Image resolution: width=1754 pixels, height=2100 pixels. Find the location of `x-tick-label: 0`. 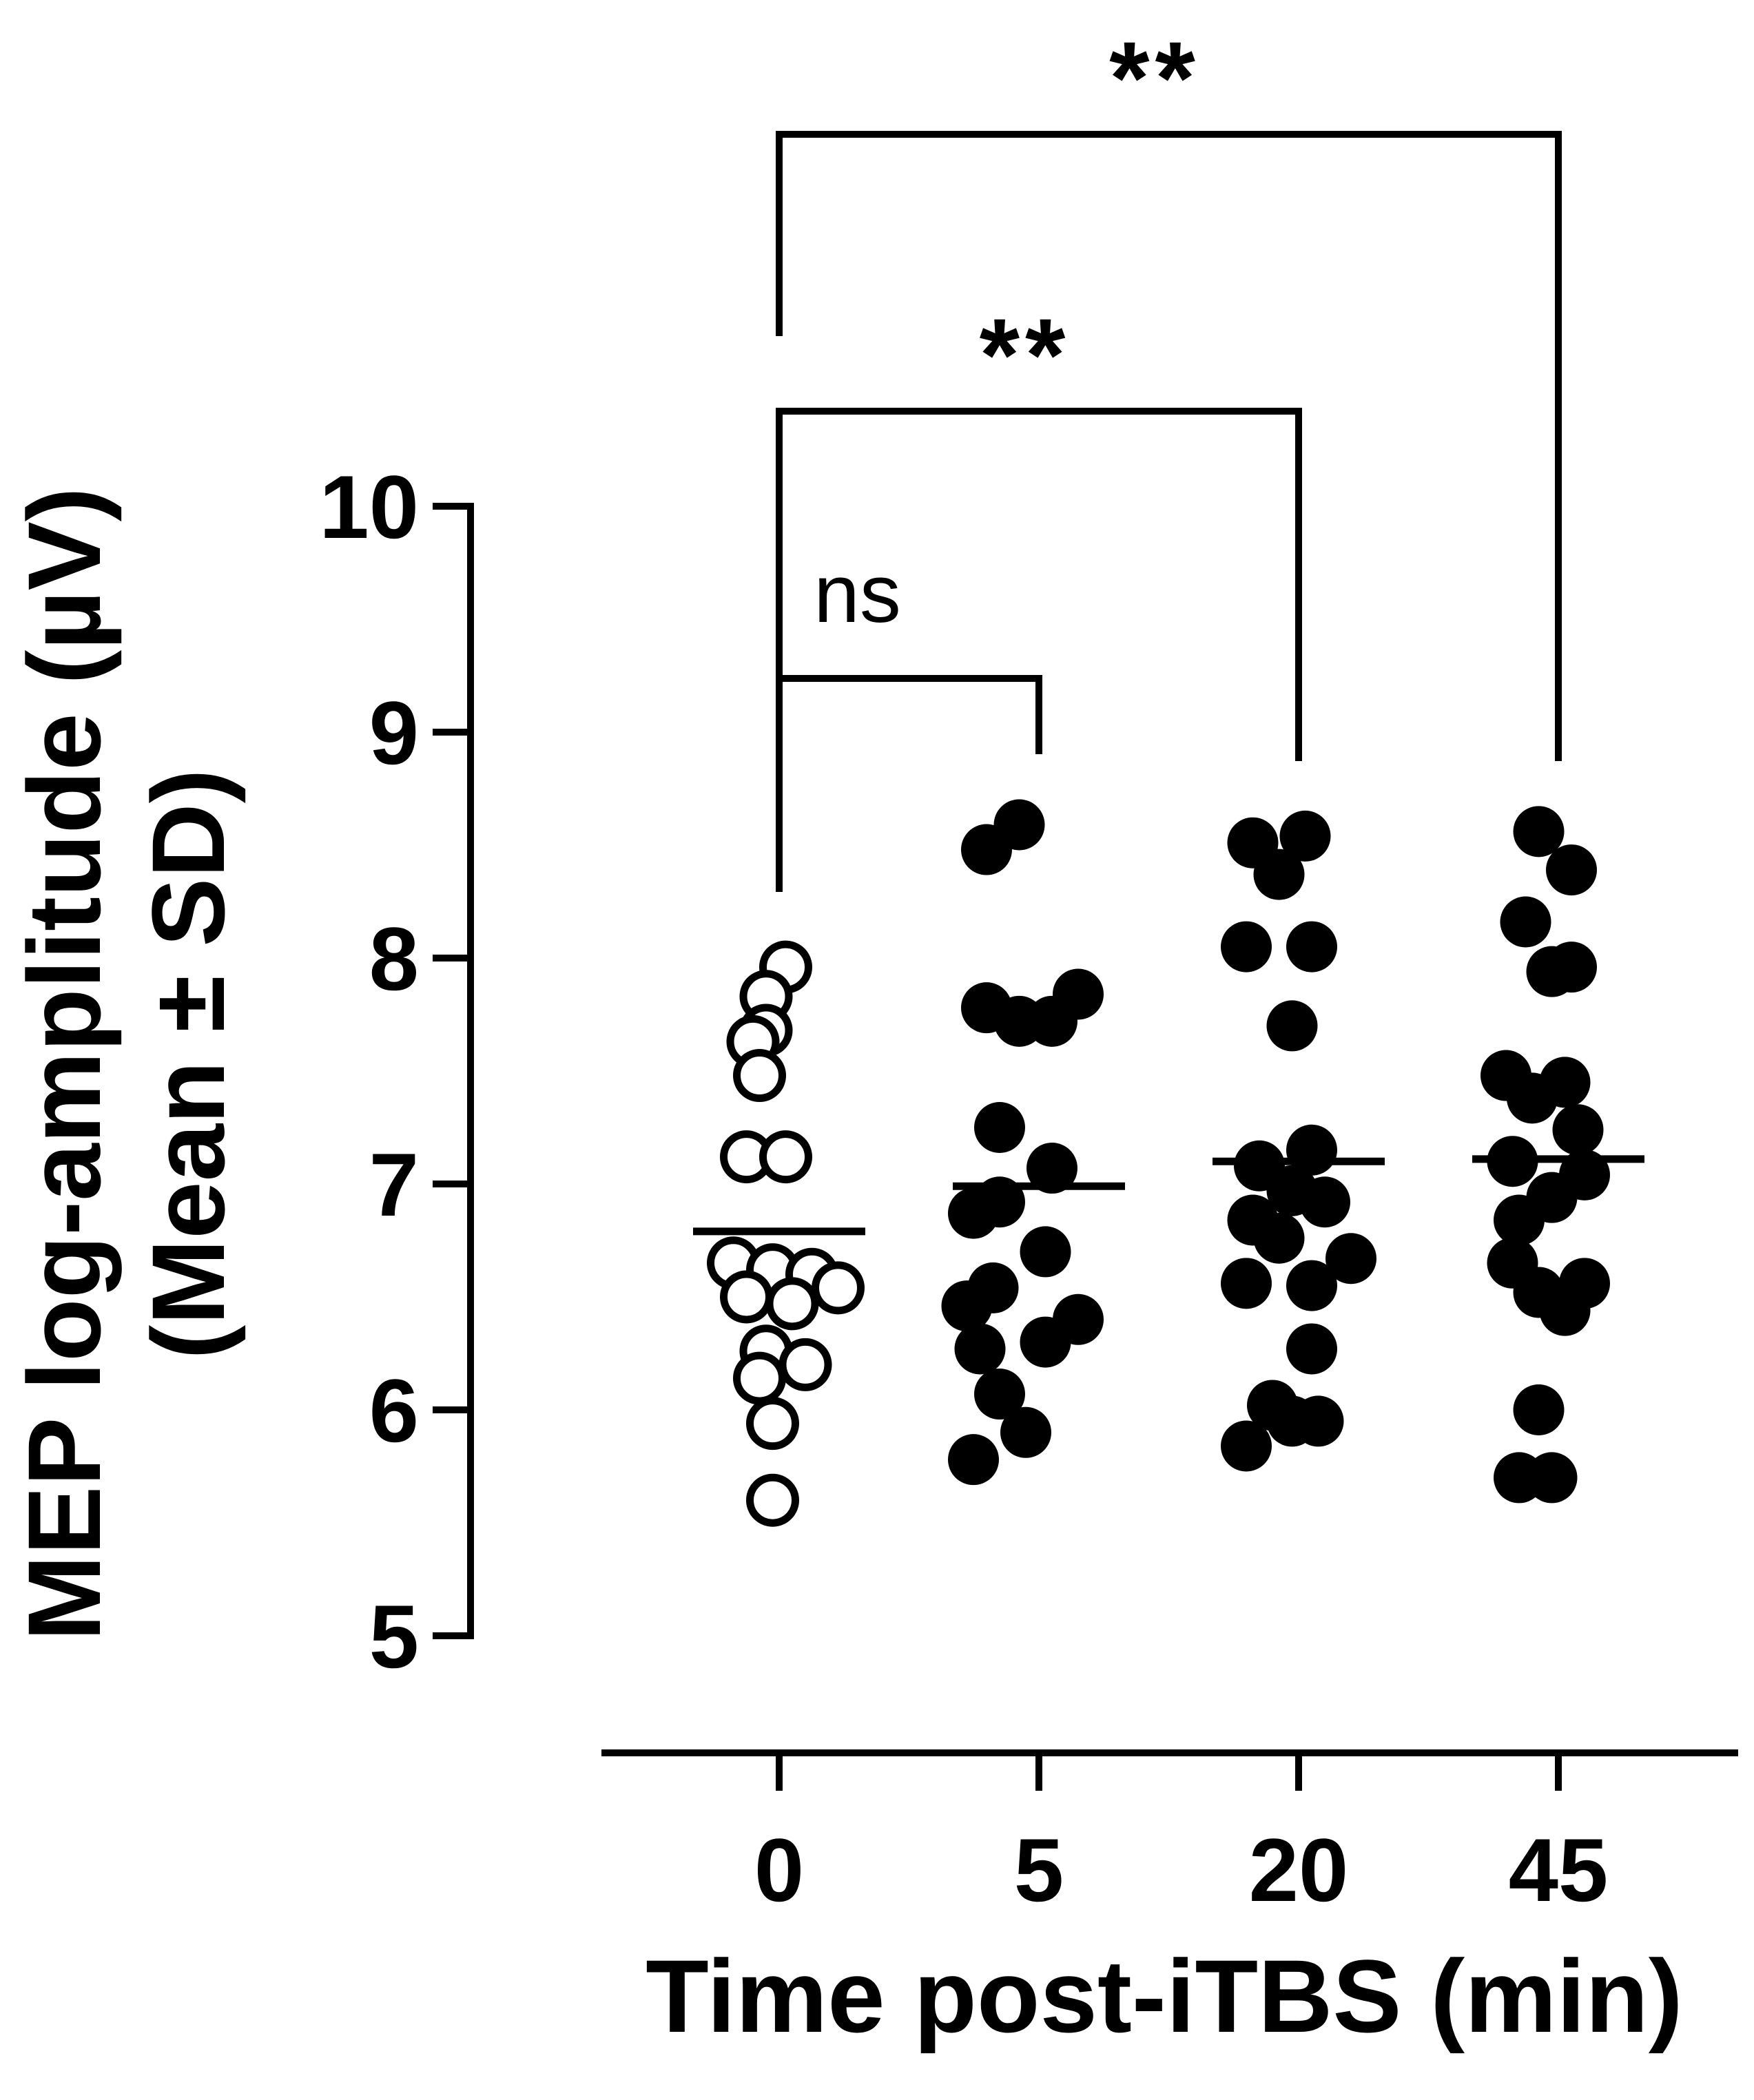

x-tick-label: 0 is located at coordinates (779, 1870).